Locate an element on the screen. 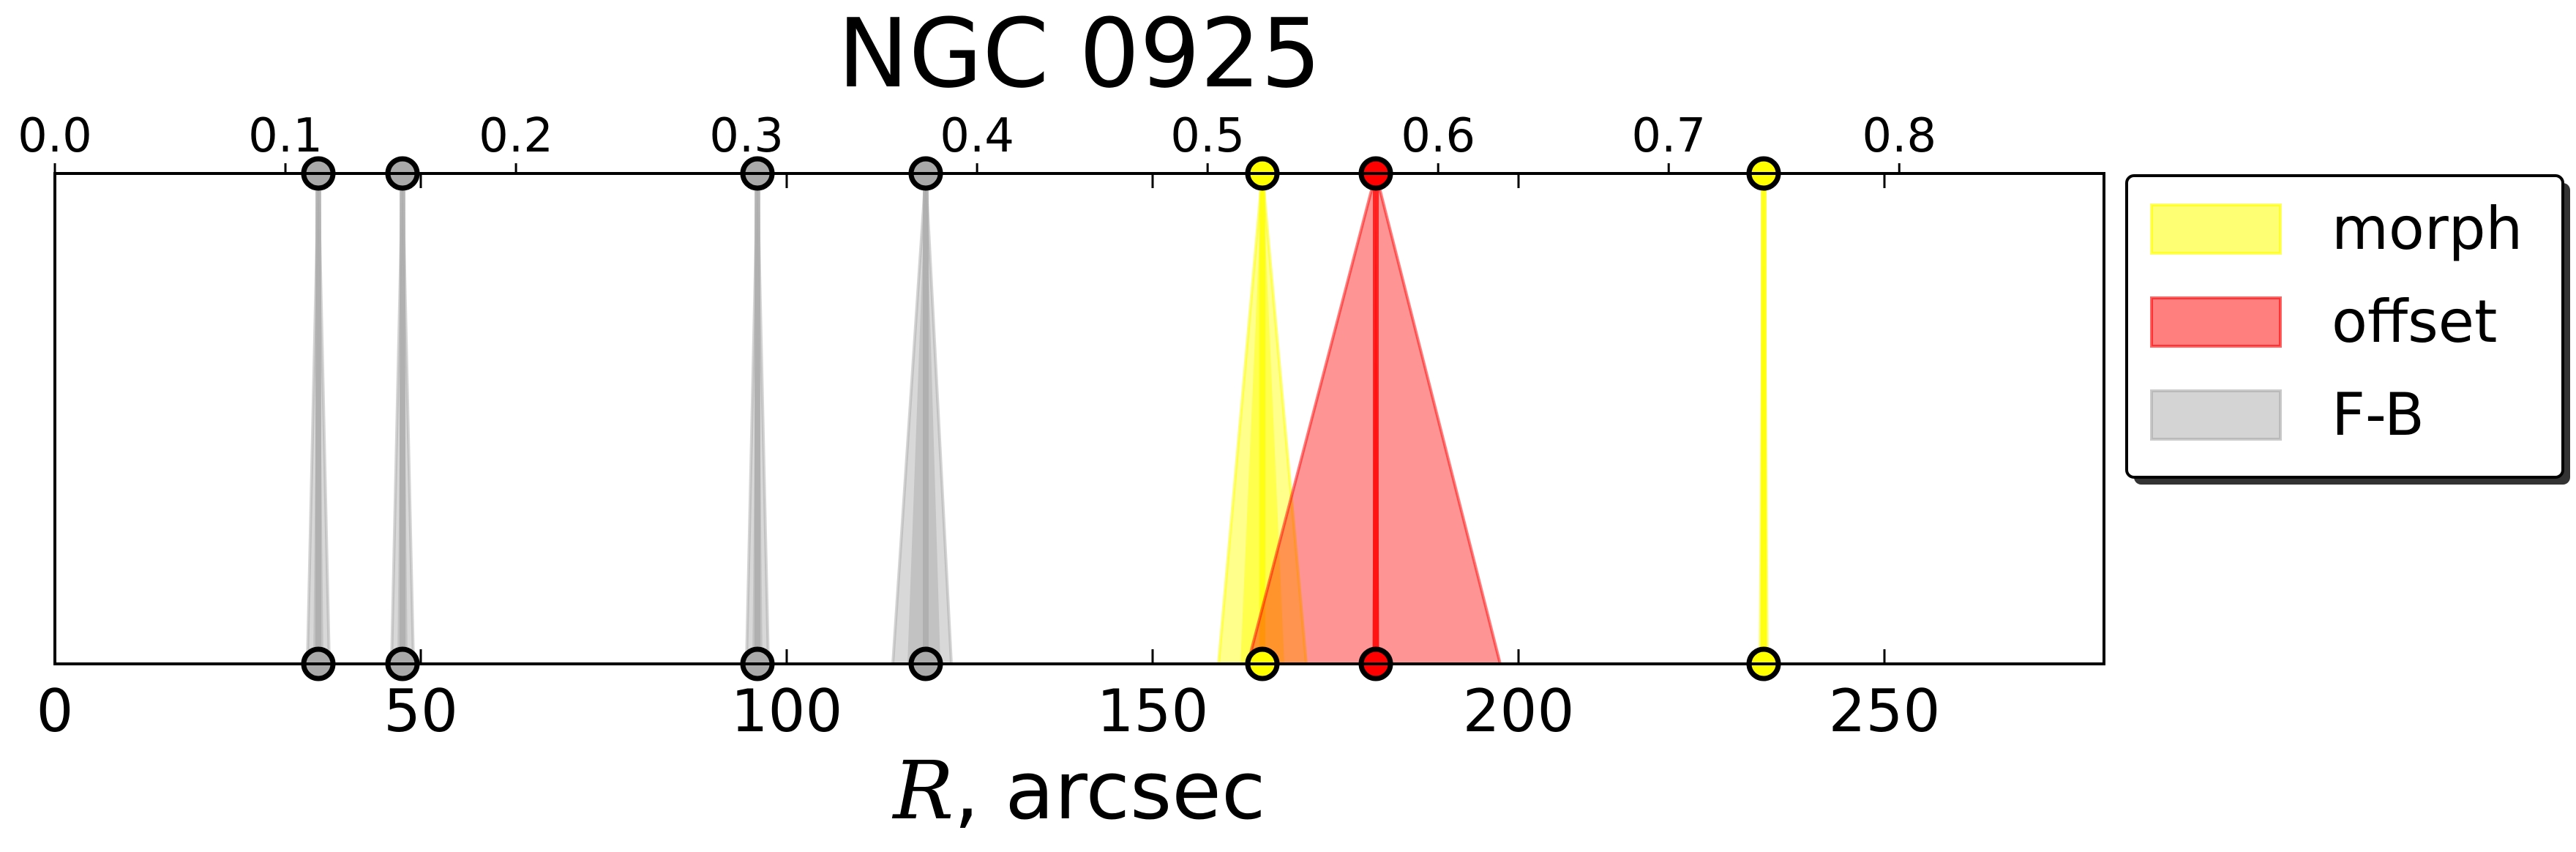 Image resolution: width=2576 pixels, height=852 pixels. peak-area-outer is located at coordinates (922, 418).